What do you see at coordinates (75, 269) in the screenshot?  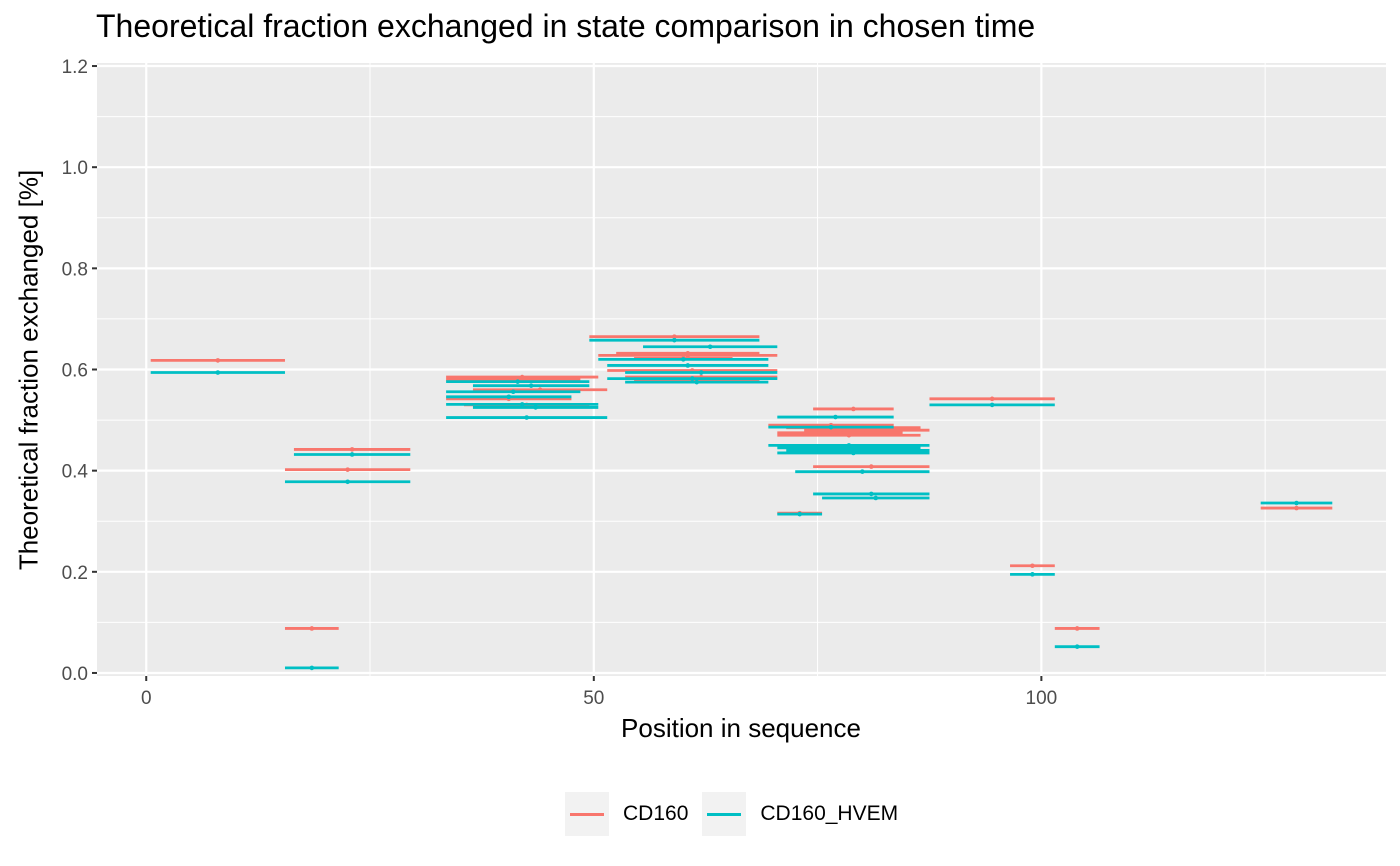 I see `y-tick-label: 0.8` at bounding box center [75, 269].